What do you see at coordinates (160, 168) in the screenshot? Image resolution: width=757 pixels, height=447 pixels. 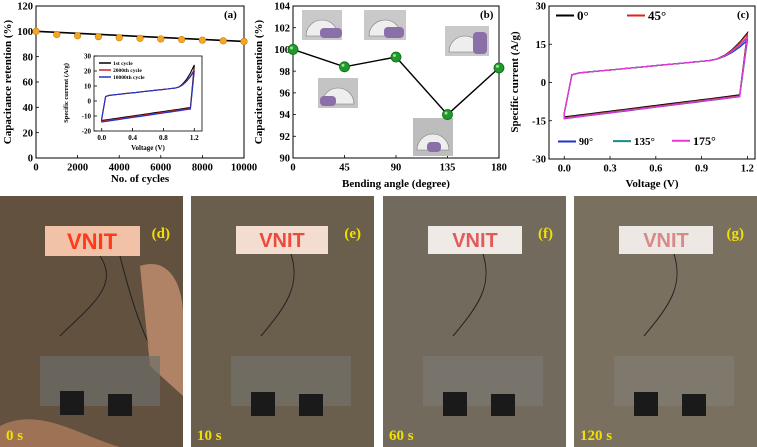 I see `panel-a-x-tick-label: 6000` at bounding box center [160, 168].